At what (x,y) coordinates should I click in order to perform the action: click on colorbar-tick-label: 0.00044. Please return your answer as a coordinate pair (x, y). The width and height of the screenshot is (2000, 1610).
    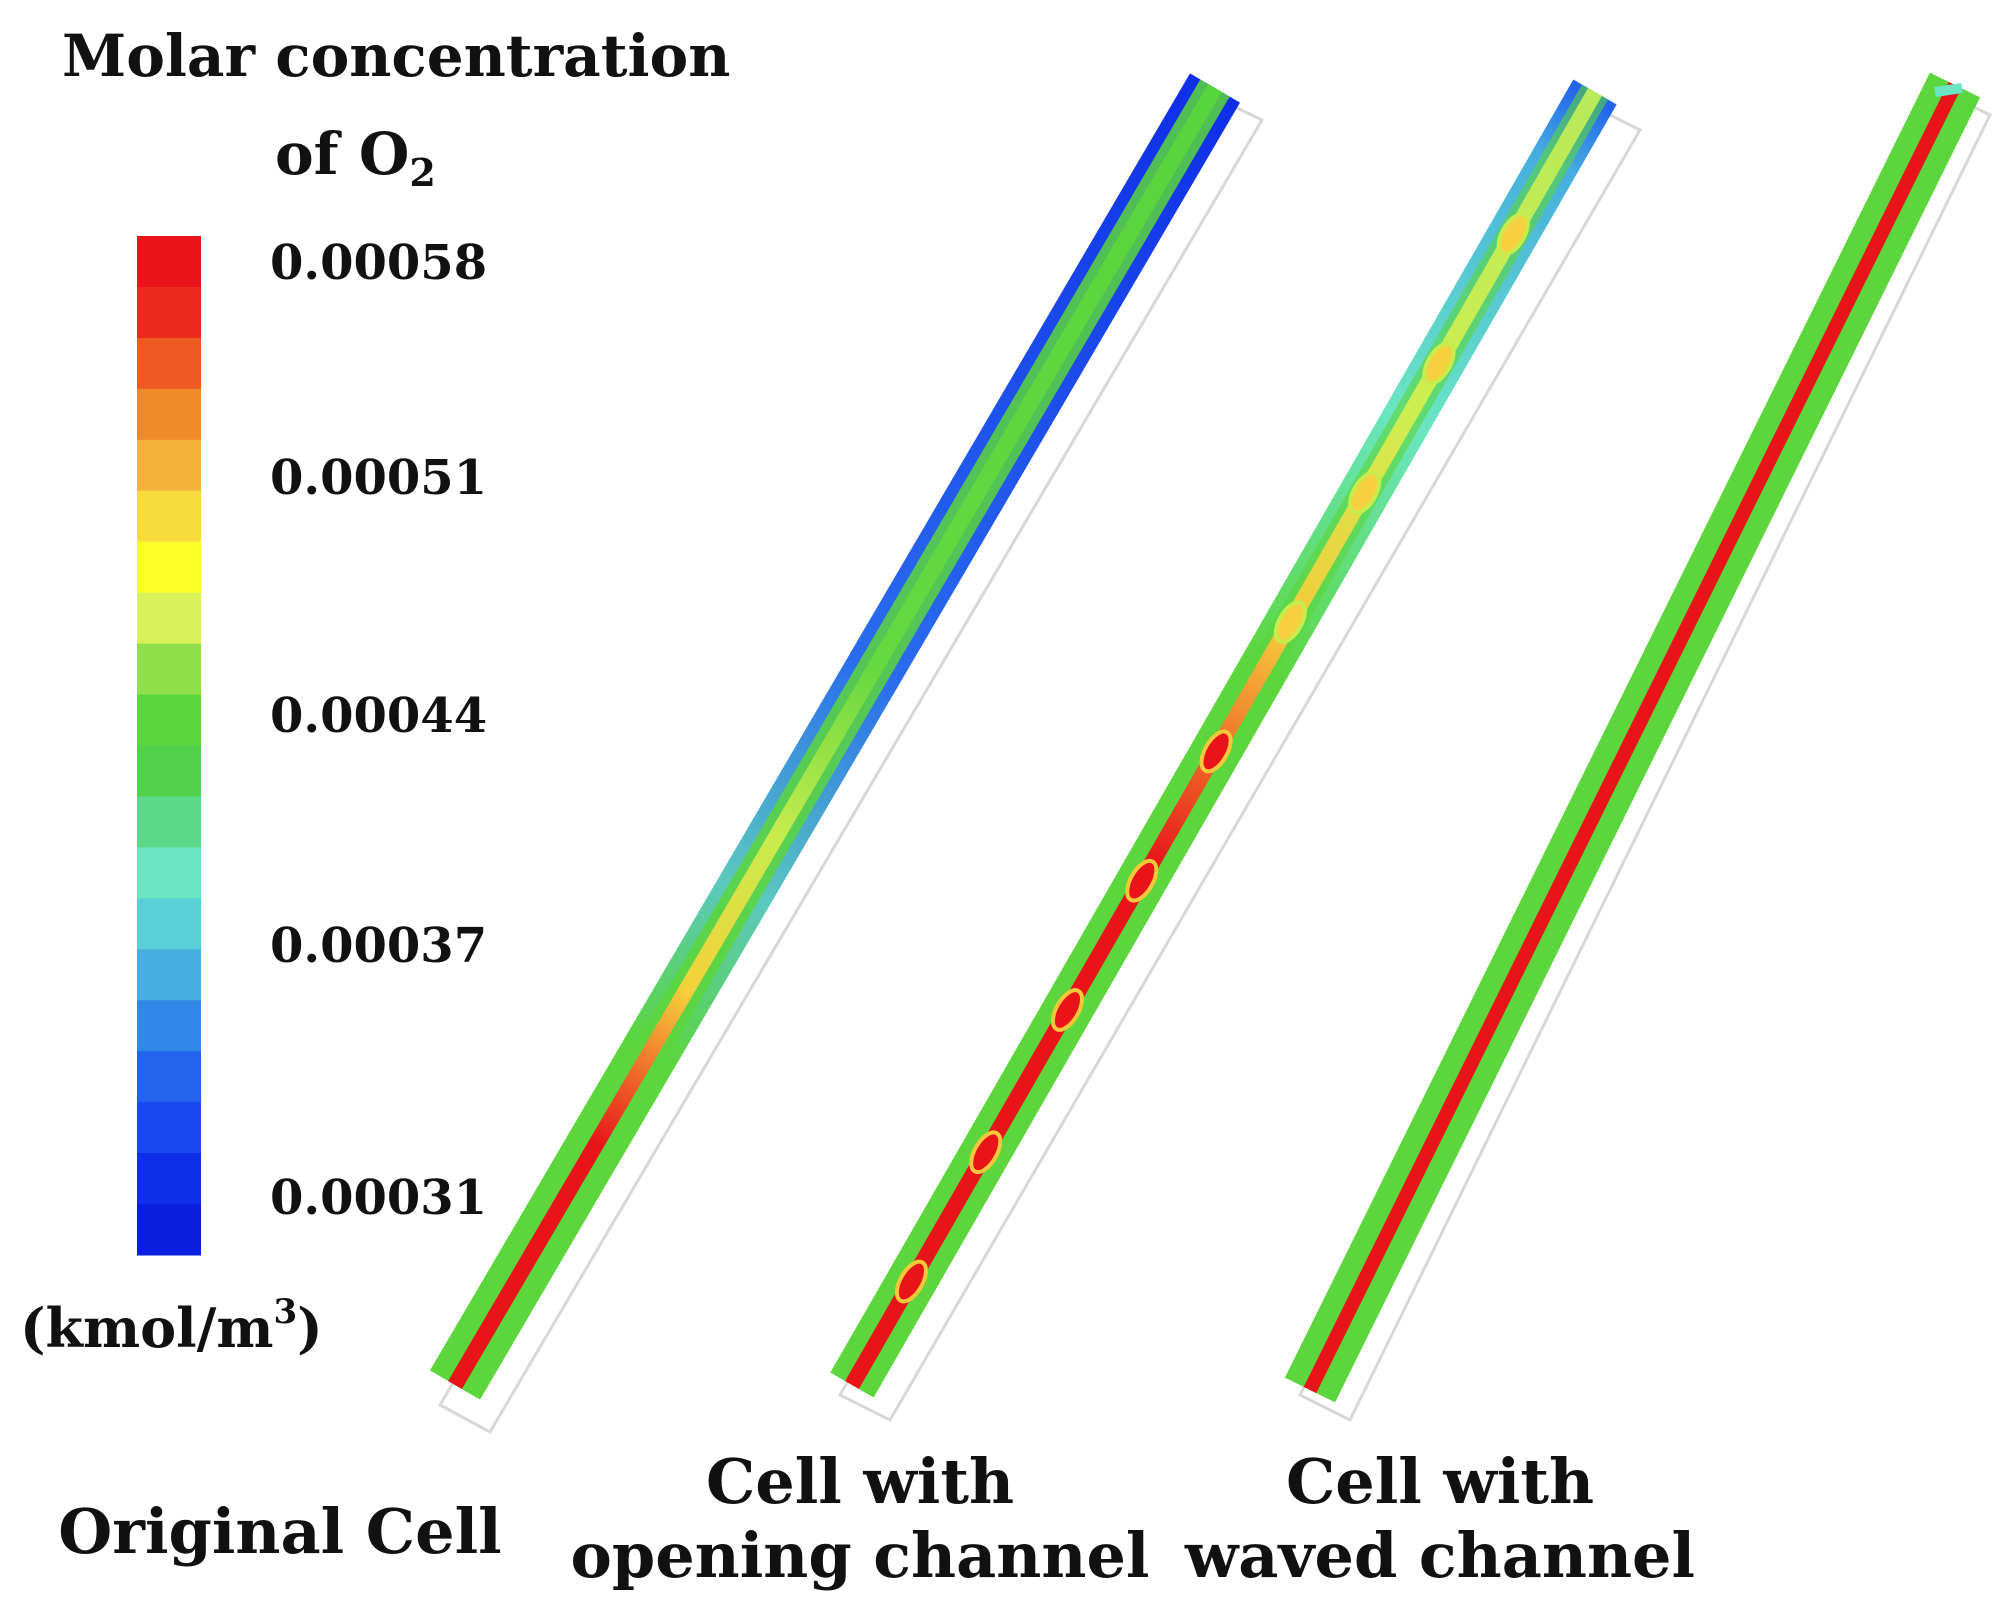
    Looking at the image, I should click on (379, 716).